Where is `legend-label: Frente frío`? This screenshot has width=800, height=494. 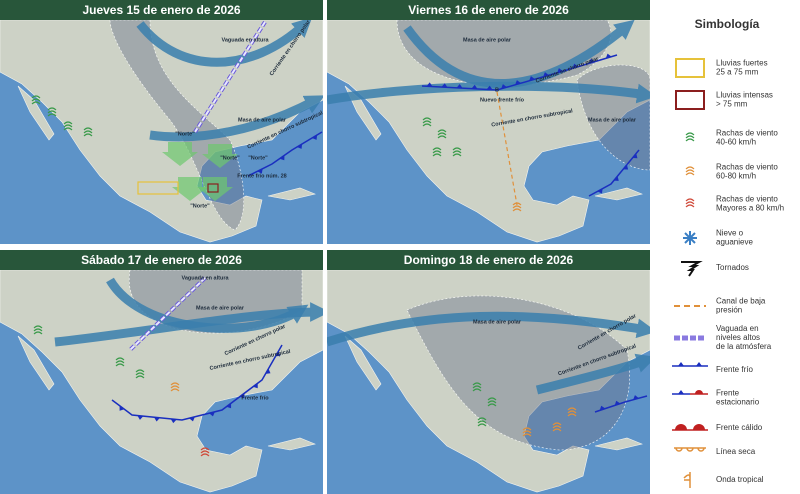 legend-label: Frente frío is located at coordinates (734, 369).